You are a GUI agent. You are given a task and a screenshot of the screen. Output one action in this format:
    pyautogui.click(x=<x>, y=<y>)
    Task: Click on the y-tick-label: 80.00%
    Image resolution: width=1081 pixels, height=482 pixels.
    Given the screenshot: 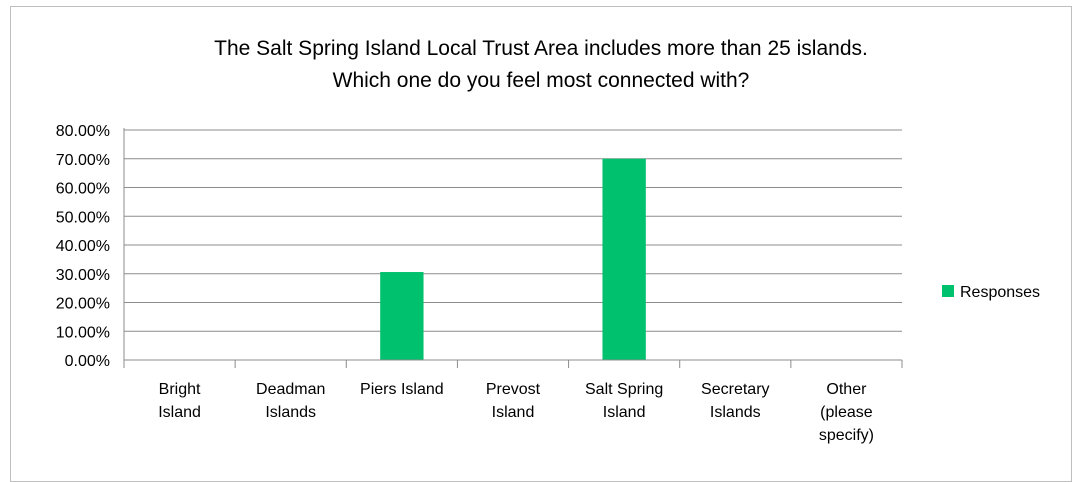 What is the action you would take?
    pyautogui.click(x=83, y=131)
    